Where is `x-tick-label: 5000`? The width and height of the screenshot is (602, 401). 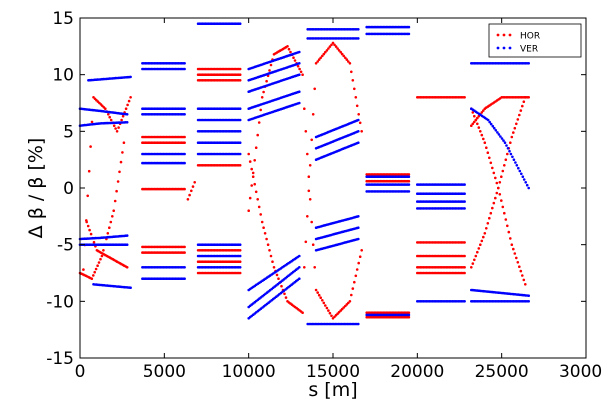 x-tick-label: 5000 is located at coordinates (164, 372).